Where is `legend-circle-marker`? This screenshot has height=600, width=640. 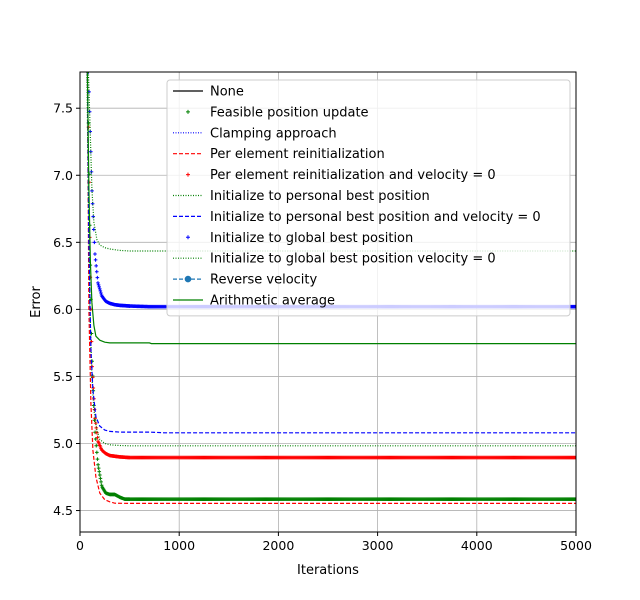 legend-circle-marker is located at coordinates (188, 279).